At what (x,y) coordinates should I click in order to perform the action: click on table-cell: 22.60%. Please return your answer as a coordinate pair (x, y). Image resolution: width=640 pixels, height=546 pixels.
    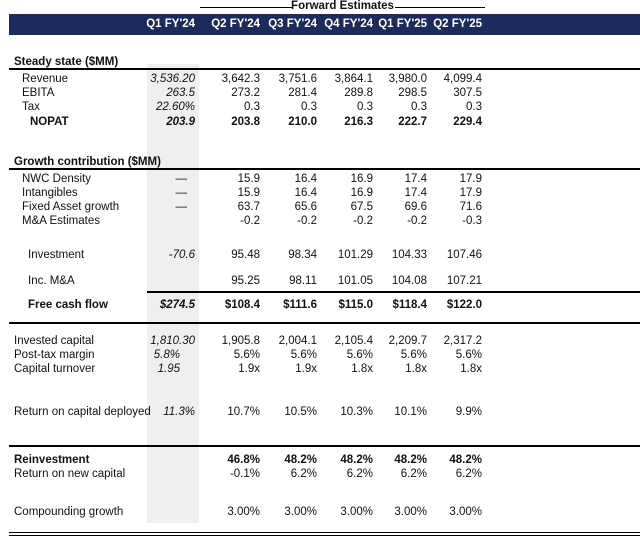
    Looking at the image, I should click on (175, 107).